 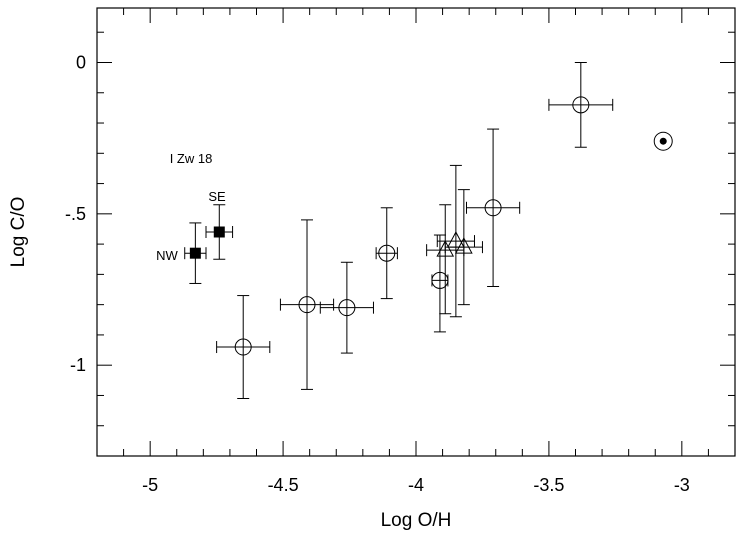 I want to click on sun-center-dot, so click(x=663, y=141).